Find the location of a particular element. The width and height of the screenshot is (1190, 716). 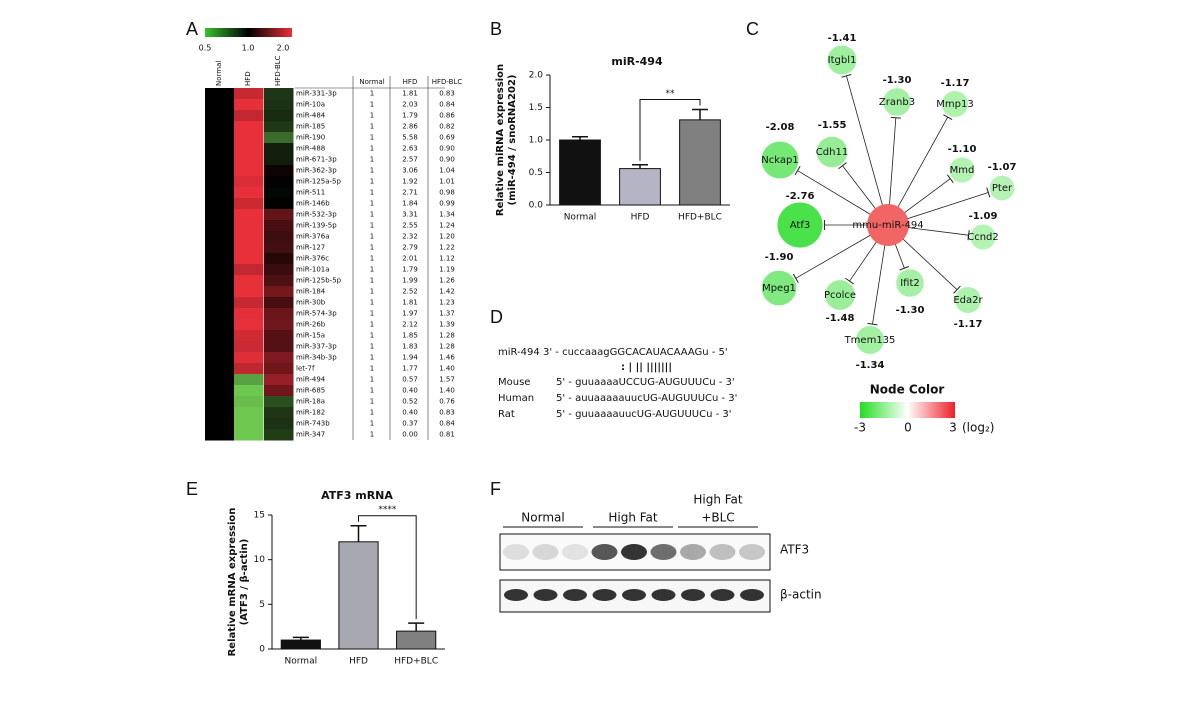

table-cell: 1.20 is located at coordinates (447, 237).